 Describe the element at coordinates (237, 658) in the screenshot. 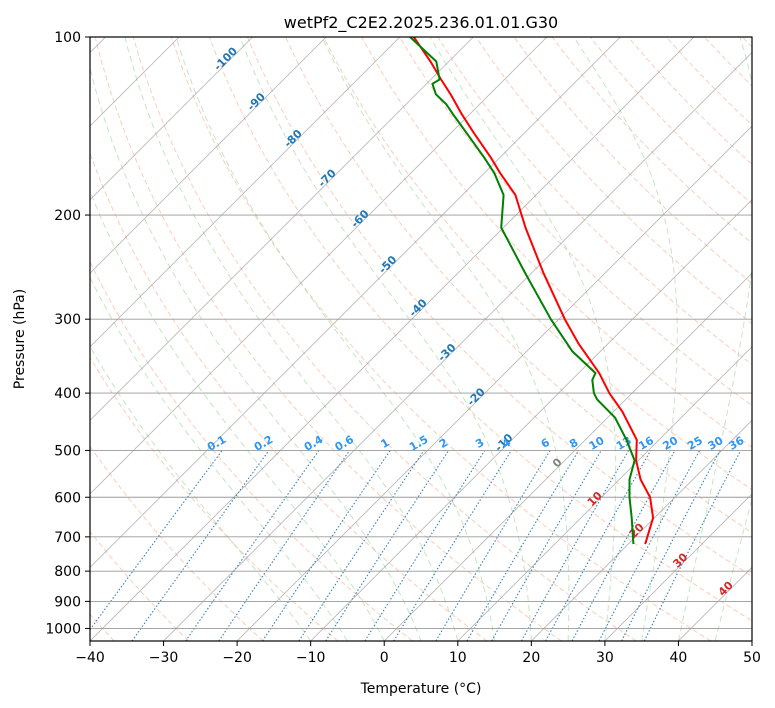

I see `x-tick-label: −20` at that location.